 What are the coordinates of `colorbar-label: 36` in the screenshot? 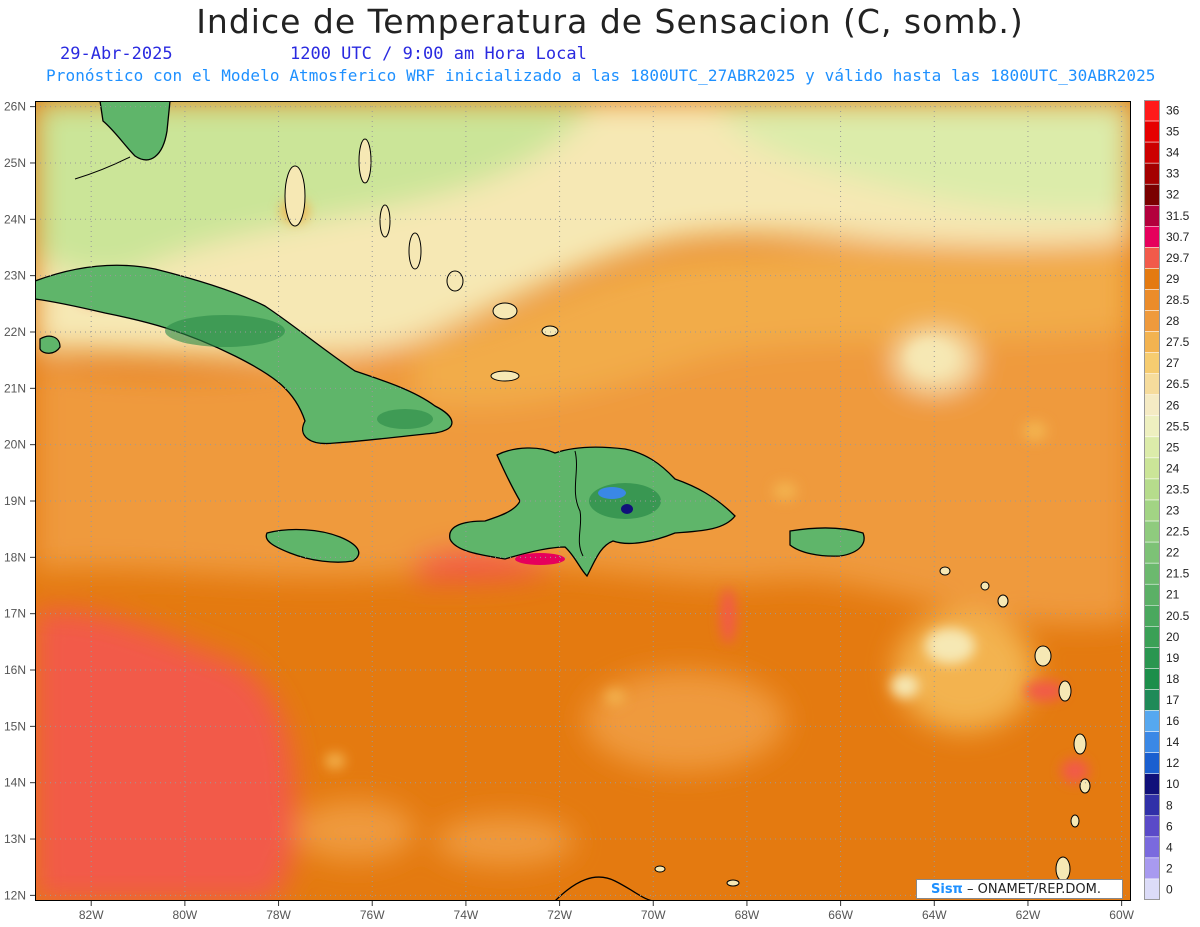 It's located at (1173, 111).